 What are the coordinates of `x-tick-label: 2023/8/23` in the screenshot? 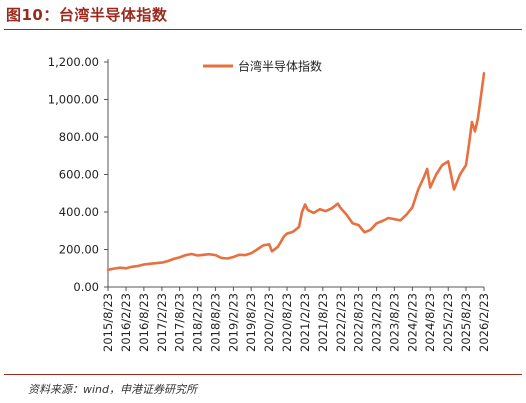 It's located at (394, 322).